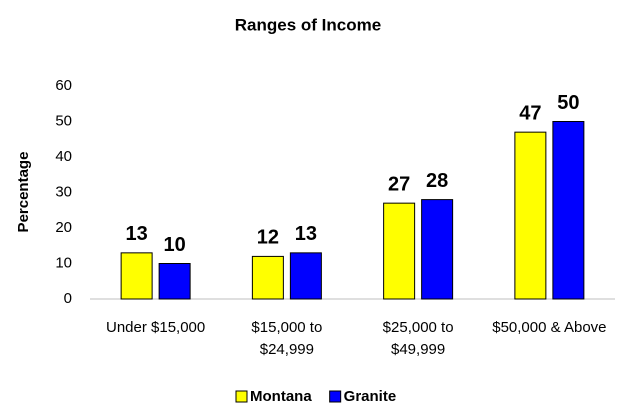  I want to click on x-tick-label: Under $15,000, so click(156, 327).